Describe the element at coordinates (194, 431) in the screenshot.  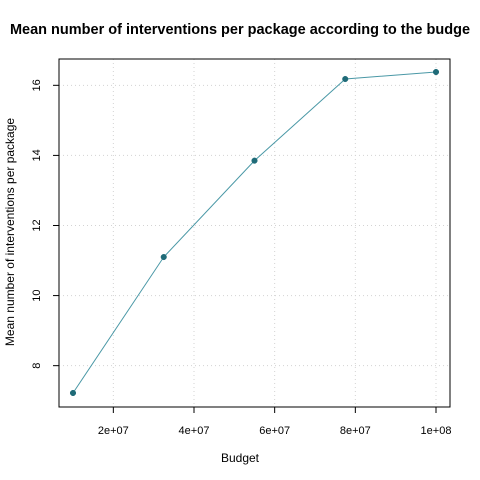
I see `x-tick-label: 4e+07` at that location.